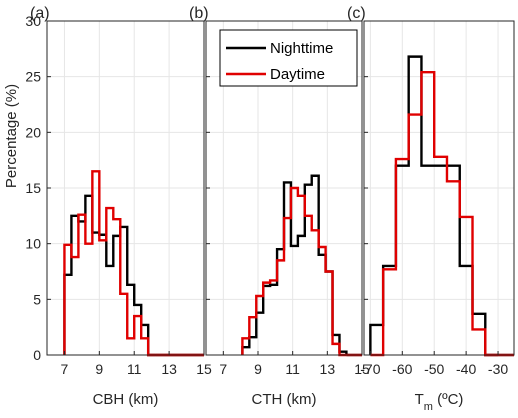 The image size is (518, 418). Describe the element at coordinates (284, 399) in the screenshot. I see `x-axis-label: CTH (km)` at that location.